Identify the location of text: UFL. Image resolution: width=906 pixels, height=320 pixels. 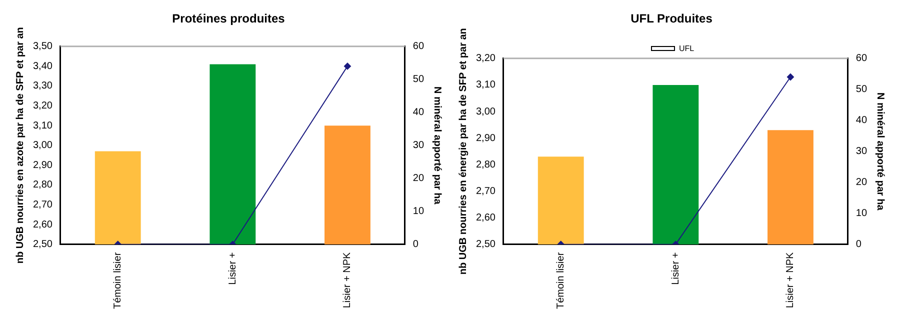
(686, 48).